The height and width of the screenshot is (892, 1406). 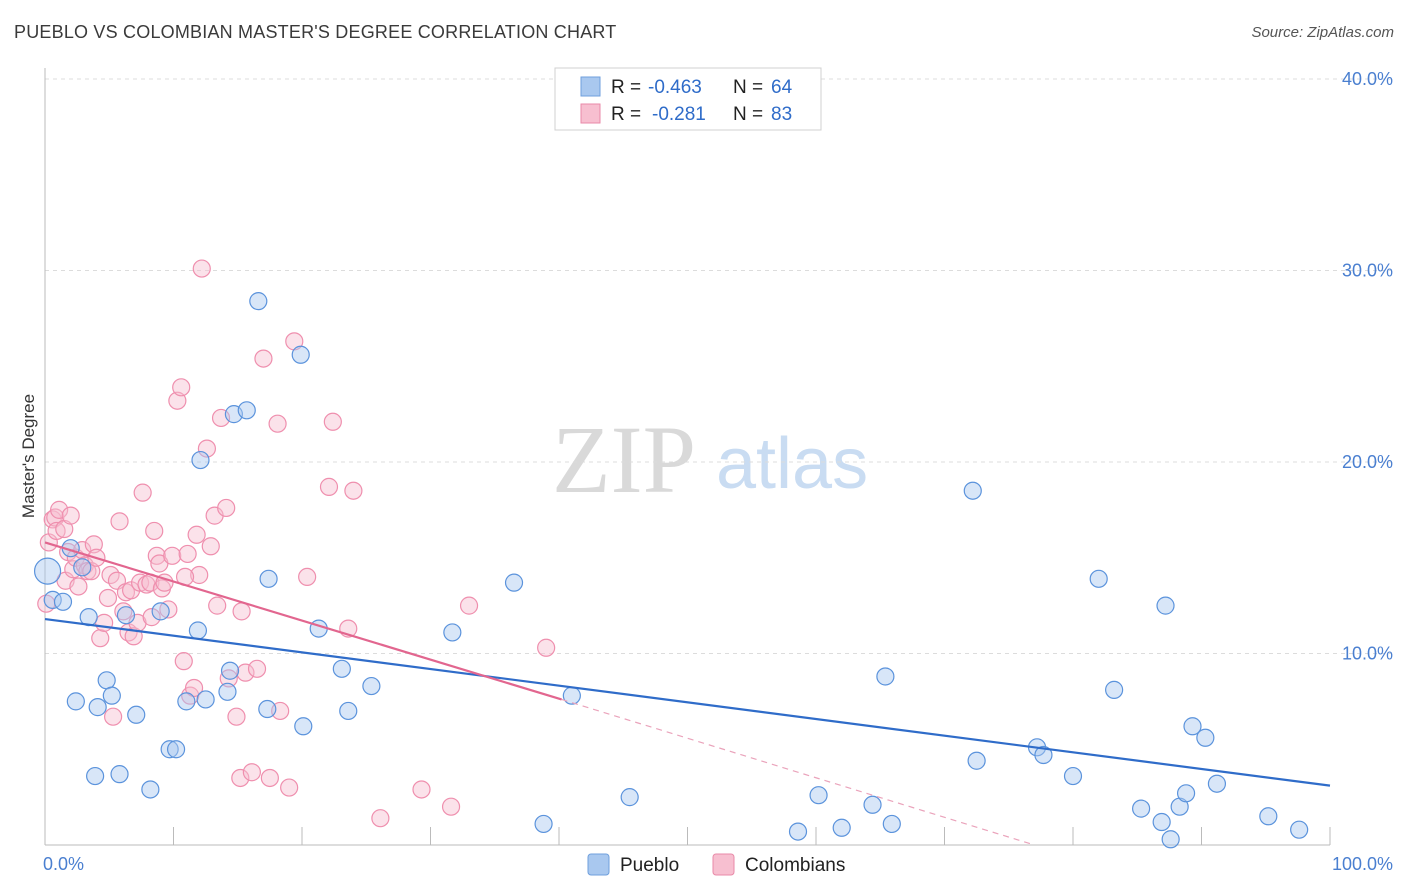 What do you see at coordinates (649, 865) in the screenshot?
I see `bottom-legend-label-pueblo: Pueblo` at bounding box center [649, 865].